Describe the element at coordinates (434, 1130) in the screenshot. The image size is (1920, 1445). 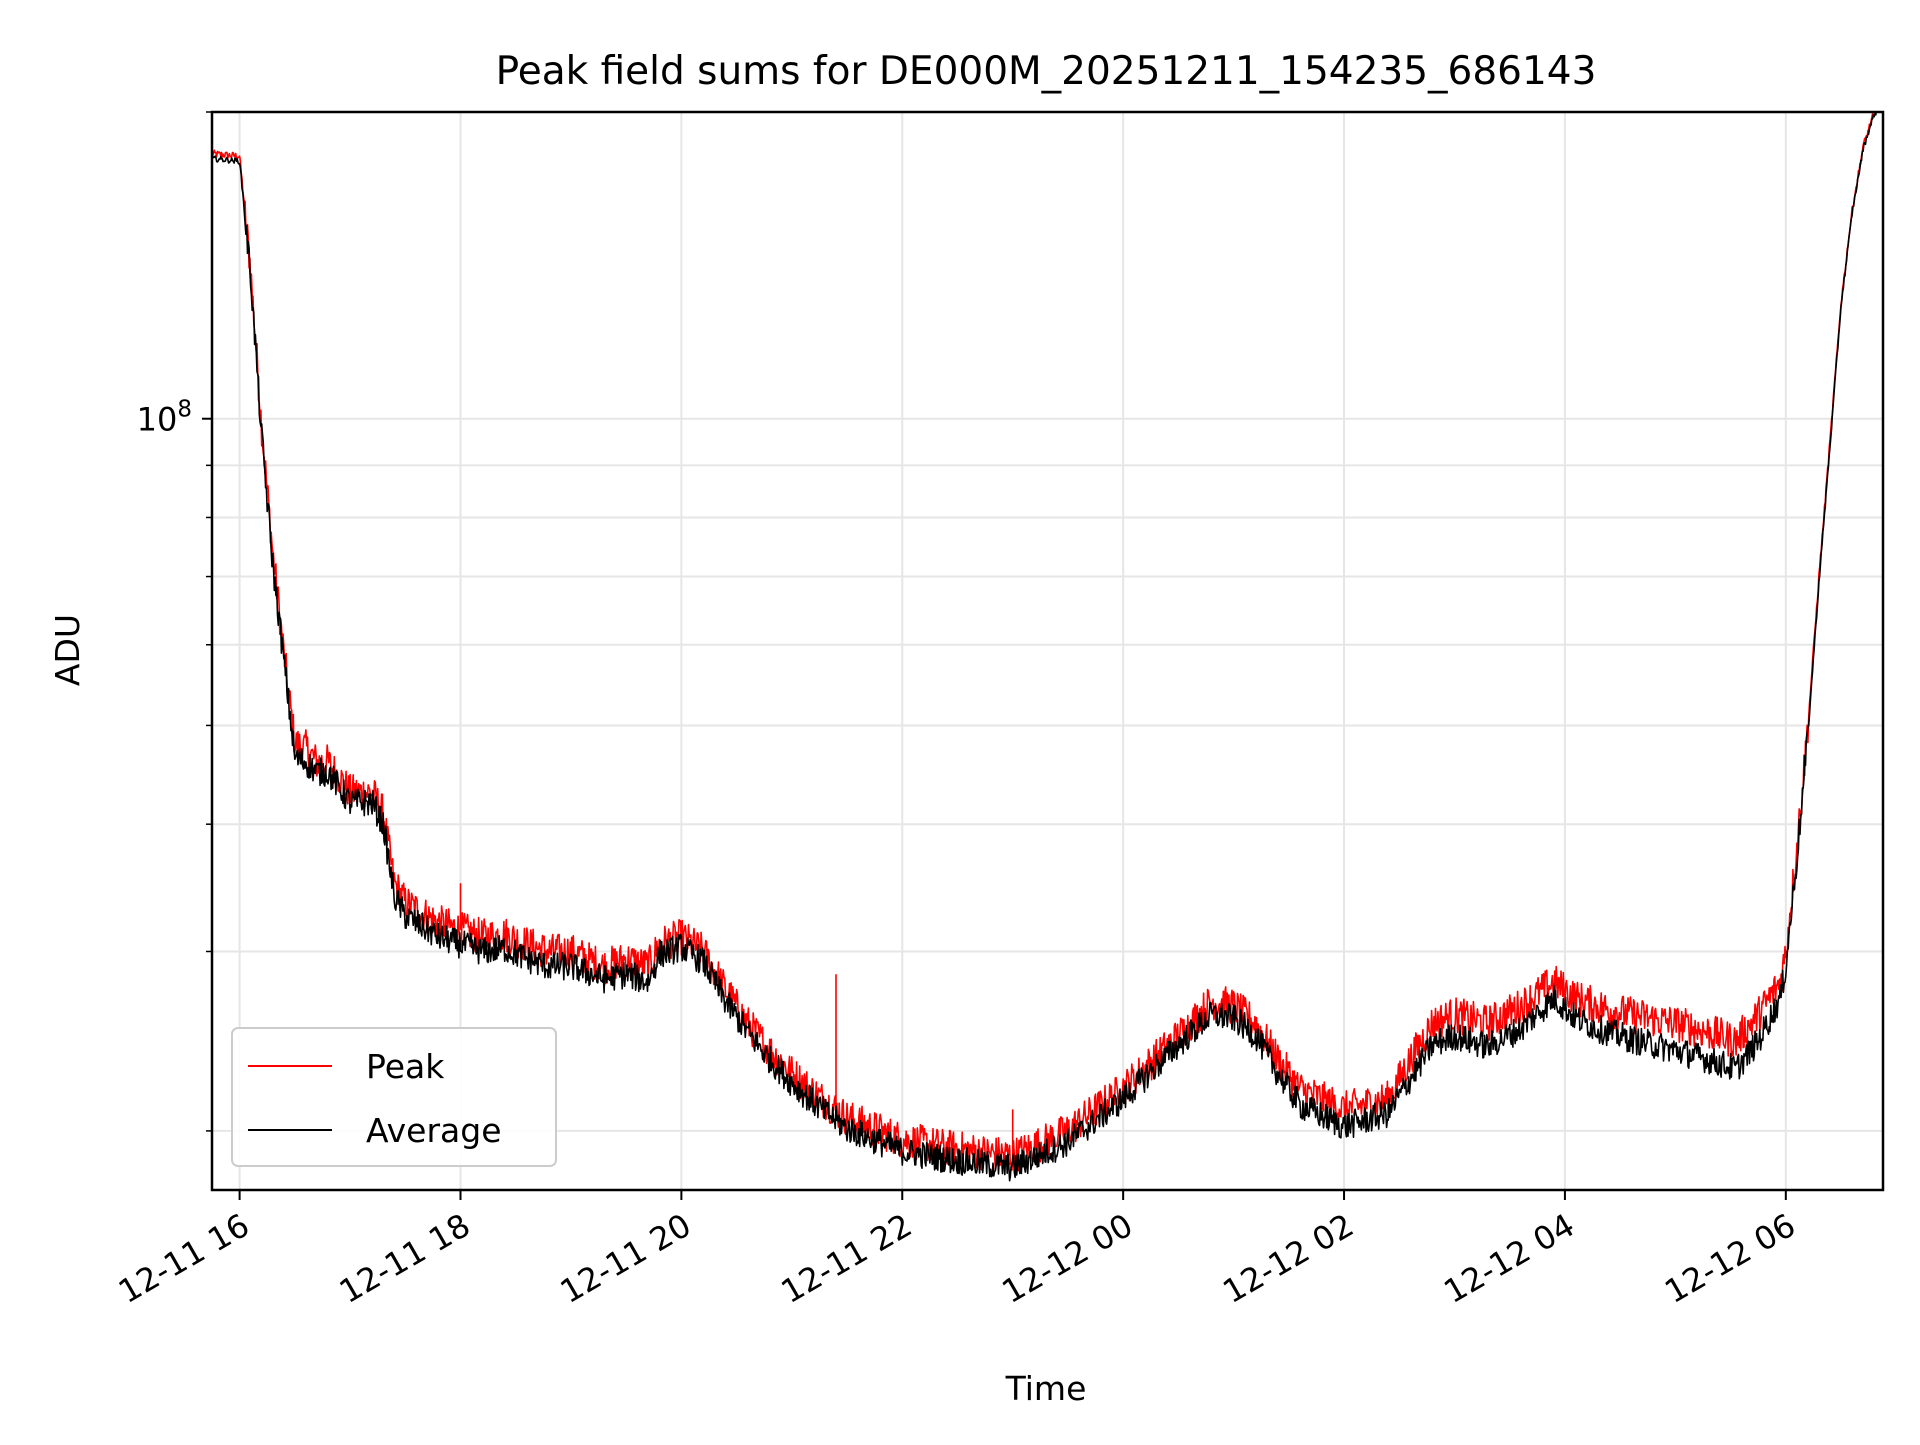
I see `legend-average-label: Average` at that location.